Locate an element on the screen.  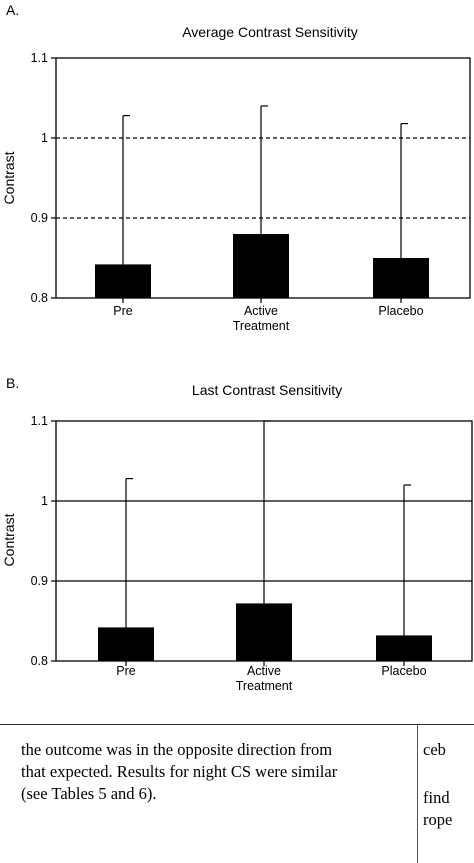
chart-title: Average Contrast Sensitivity is located at coordinates (270, 32).